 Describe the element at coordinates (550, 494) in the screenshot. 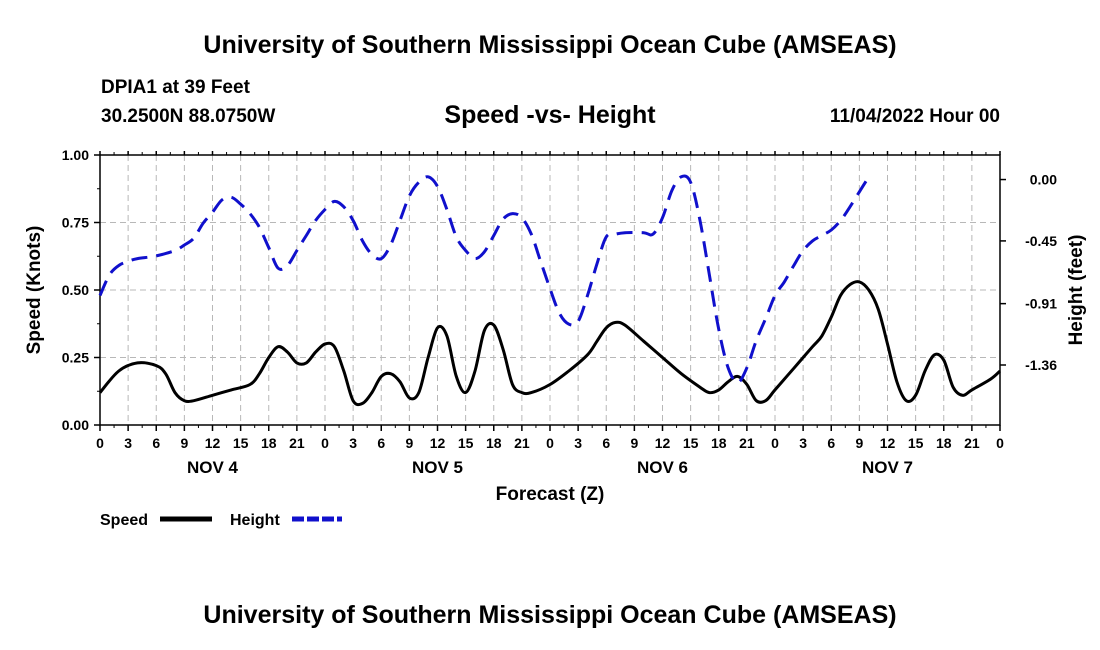

I see `x-axis-label: Forecast (Z)` at that location.